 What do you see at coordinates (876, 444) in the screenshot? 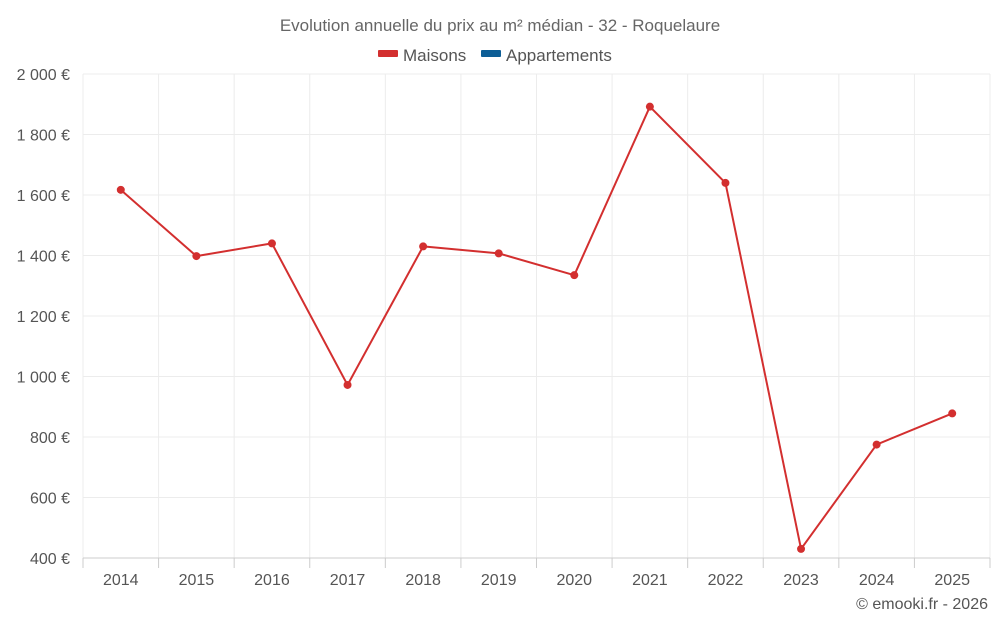
I see `data-point-maisons-2024` at bounding box center [876, 444].